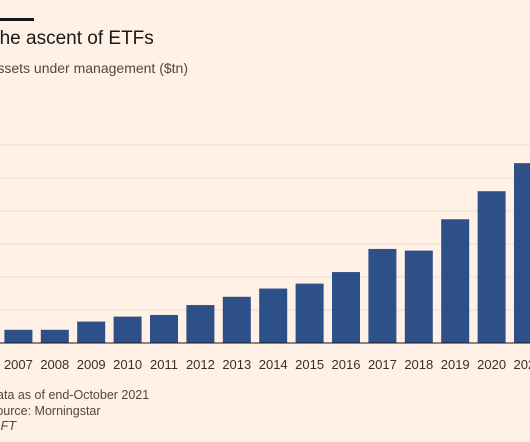 Image resolution: width=530 pixels, height=442 pixels. Describe the element at coordinates (75, 395) in the screenshot. I see `data-note: Data as of end-October 2021` at that location.